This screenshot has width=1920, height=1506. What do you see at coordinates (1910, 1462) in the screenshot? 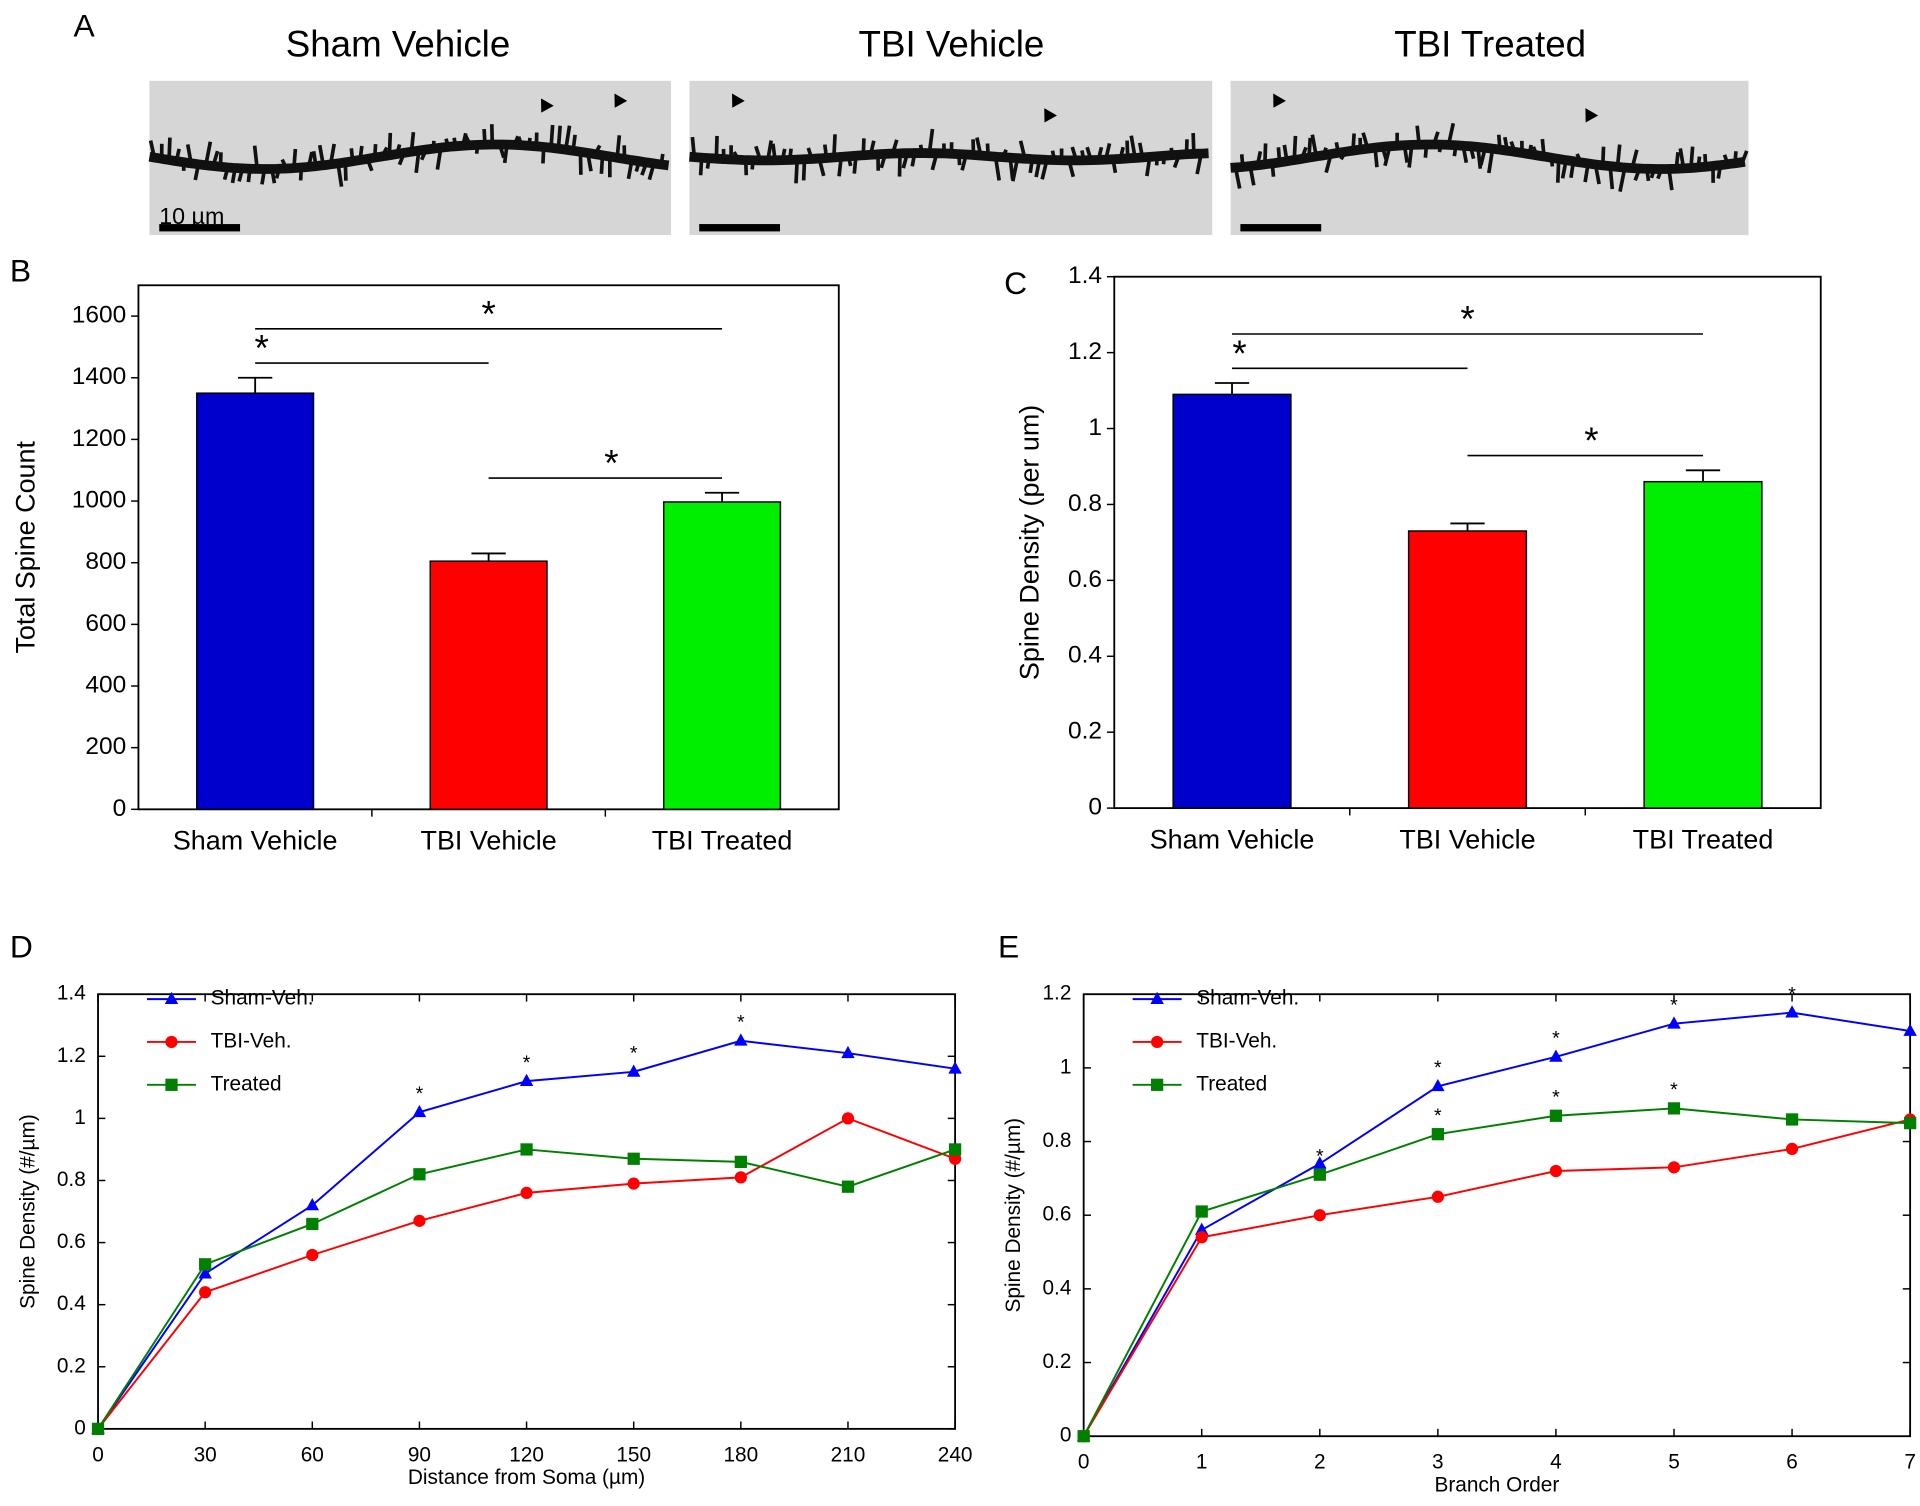
I see `x-tick-label: 7` at bounding box center [1910, 1462].